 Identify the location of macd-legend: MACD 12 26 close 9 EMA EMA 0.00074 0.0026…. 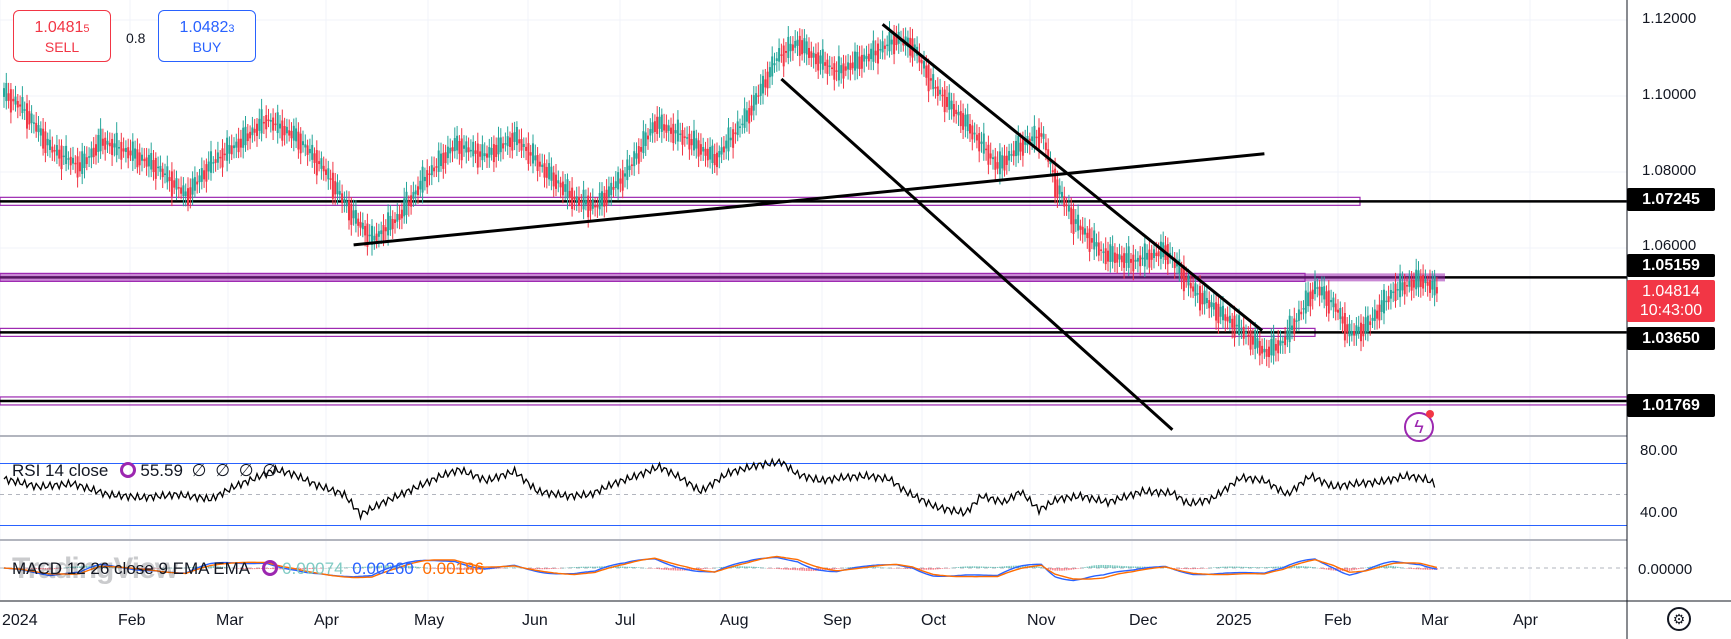
(250, 569).